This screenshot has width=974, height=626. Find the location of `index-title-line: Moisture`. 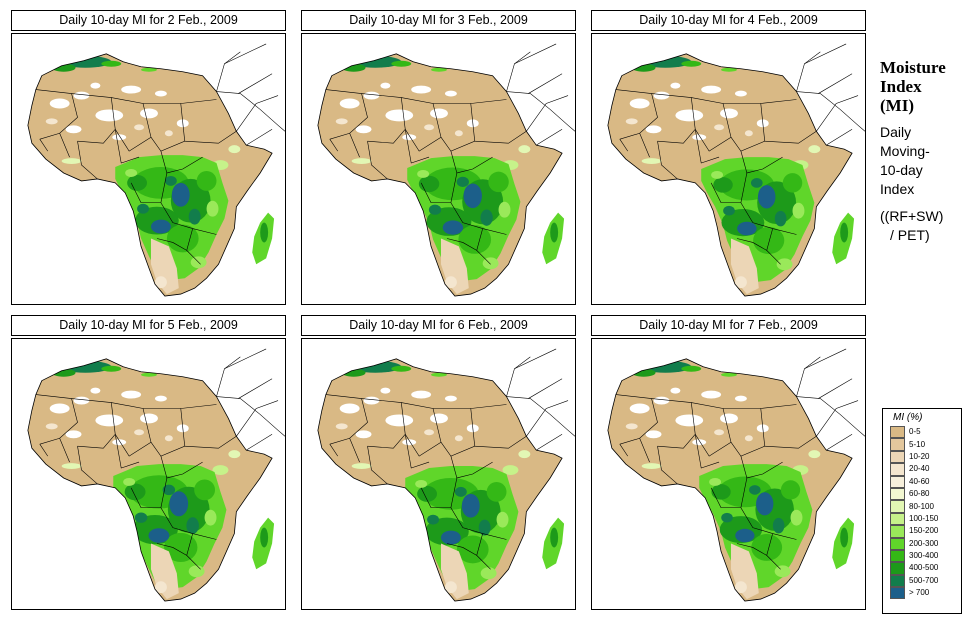

index-title-line: Moisture is located at coordinates (913, 67).